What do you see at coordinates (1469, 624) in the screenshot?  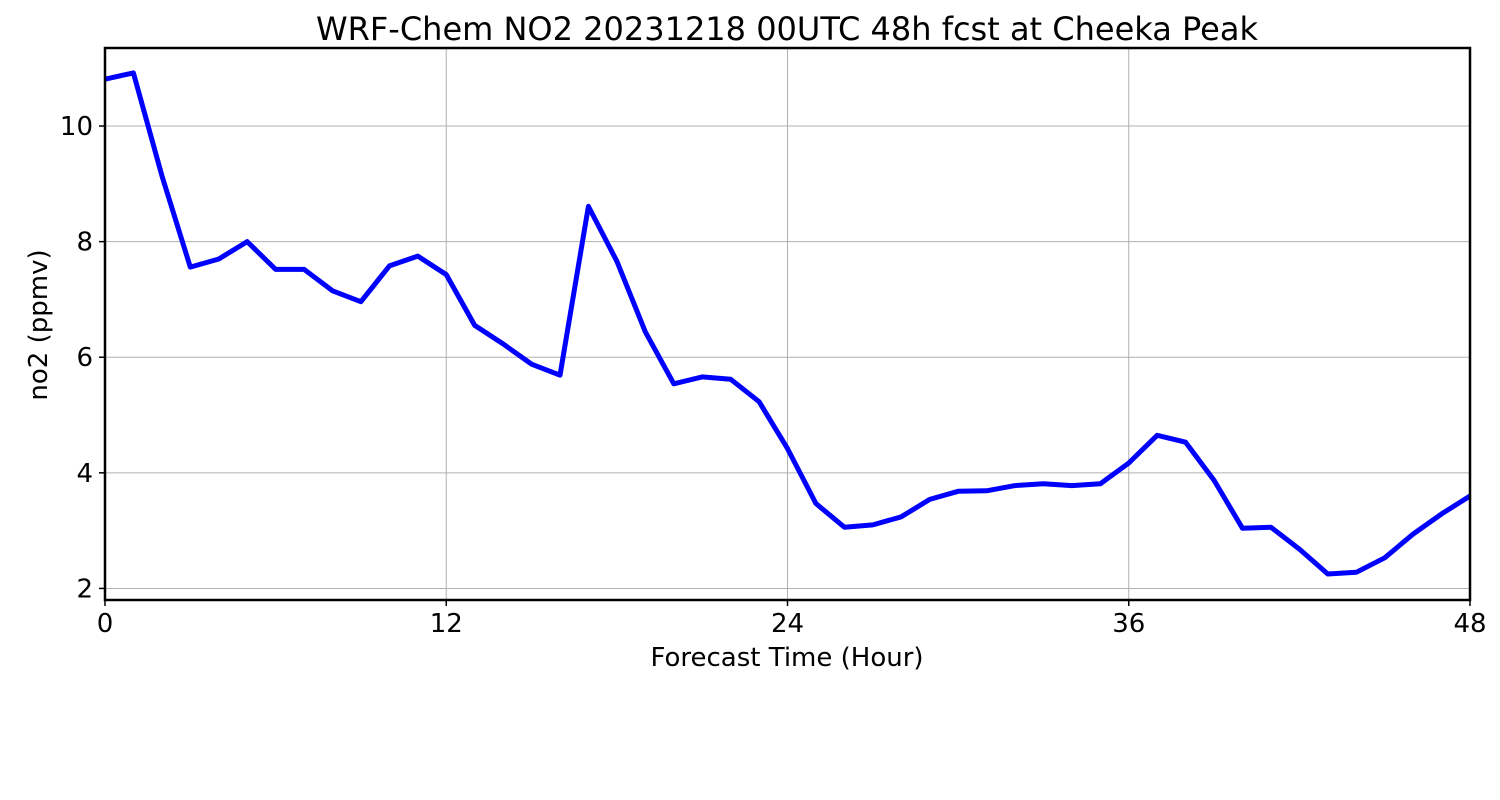 I see `x-tick-label: 48` at bounding box center [1469, 624].